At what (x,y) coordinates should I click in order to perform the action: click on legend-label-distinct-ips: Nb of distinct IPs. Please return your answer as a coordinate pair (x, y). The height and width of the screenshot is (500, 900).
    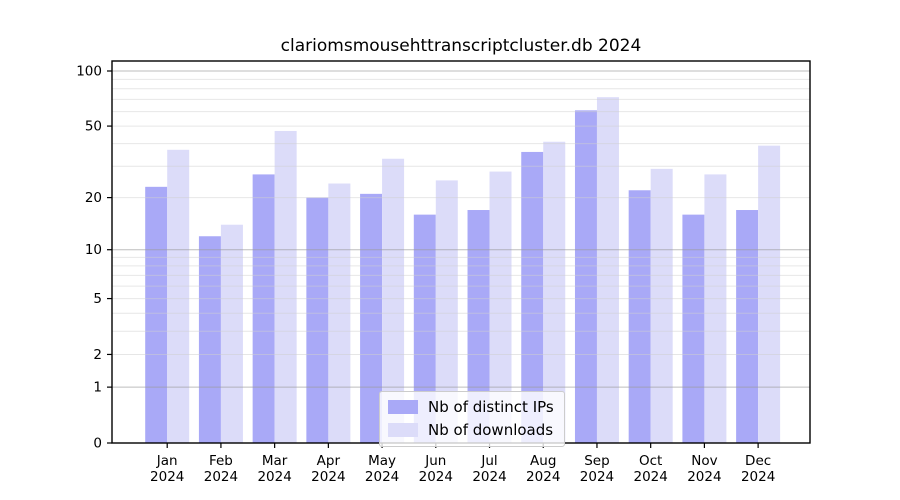
    Looking at the image, I should click on (491, 407).